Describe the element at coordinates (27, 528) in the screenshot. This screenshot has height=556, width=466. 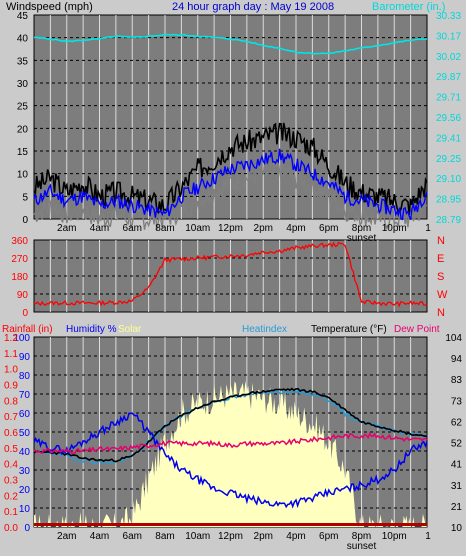
I see `humidity-tick-label: 0` at that location.